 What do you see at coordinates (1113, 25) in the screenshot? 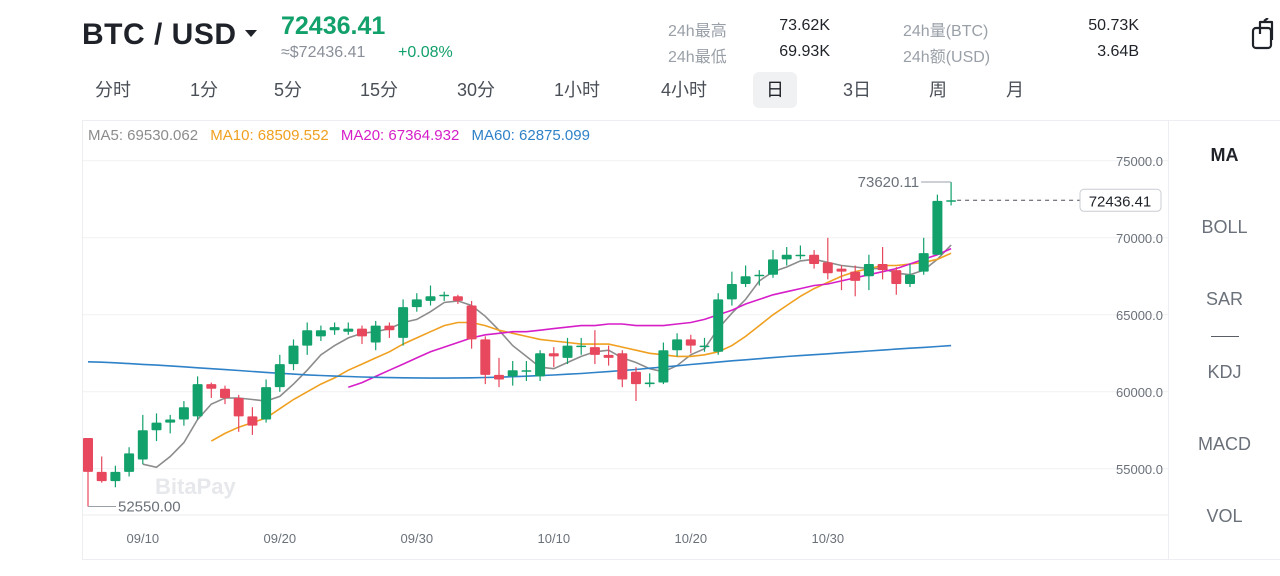
I see `volume-value: 50.73K` at bounding box center [1113, 25].